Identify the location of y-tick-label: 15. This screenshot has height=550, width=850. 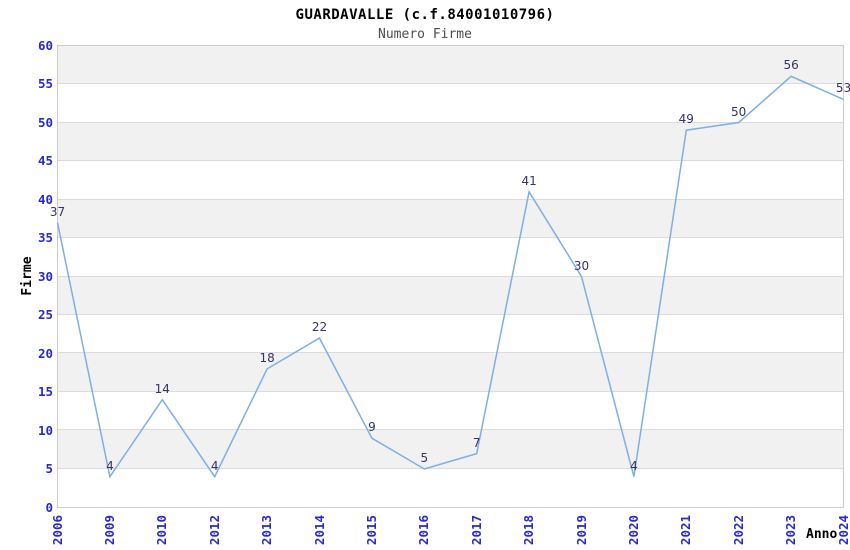
(45, 391).